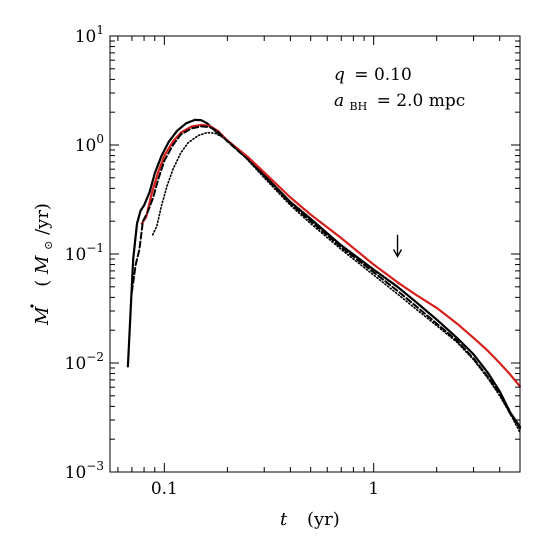  I want to click on svg-text:M ( M: M ( M ⊙ /yr), so click(44, 264).